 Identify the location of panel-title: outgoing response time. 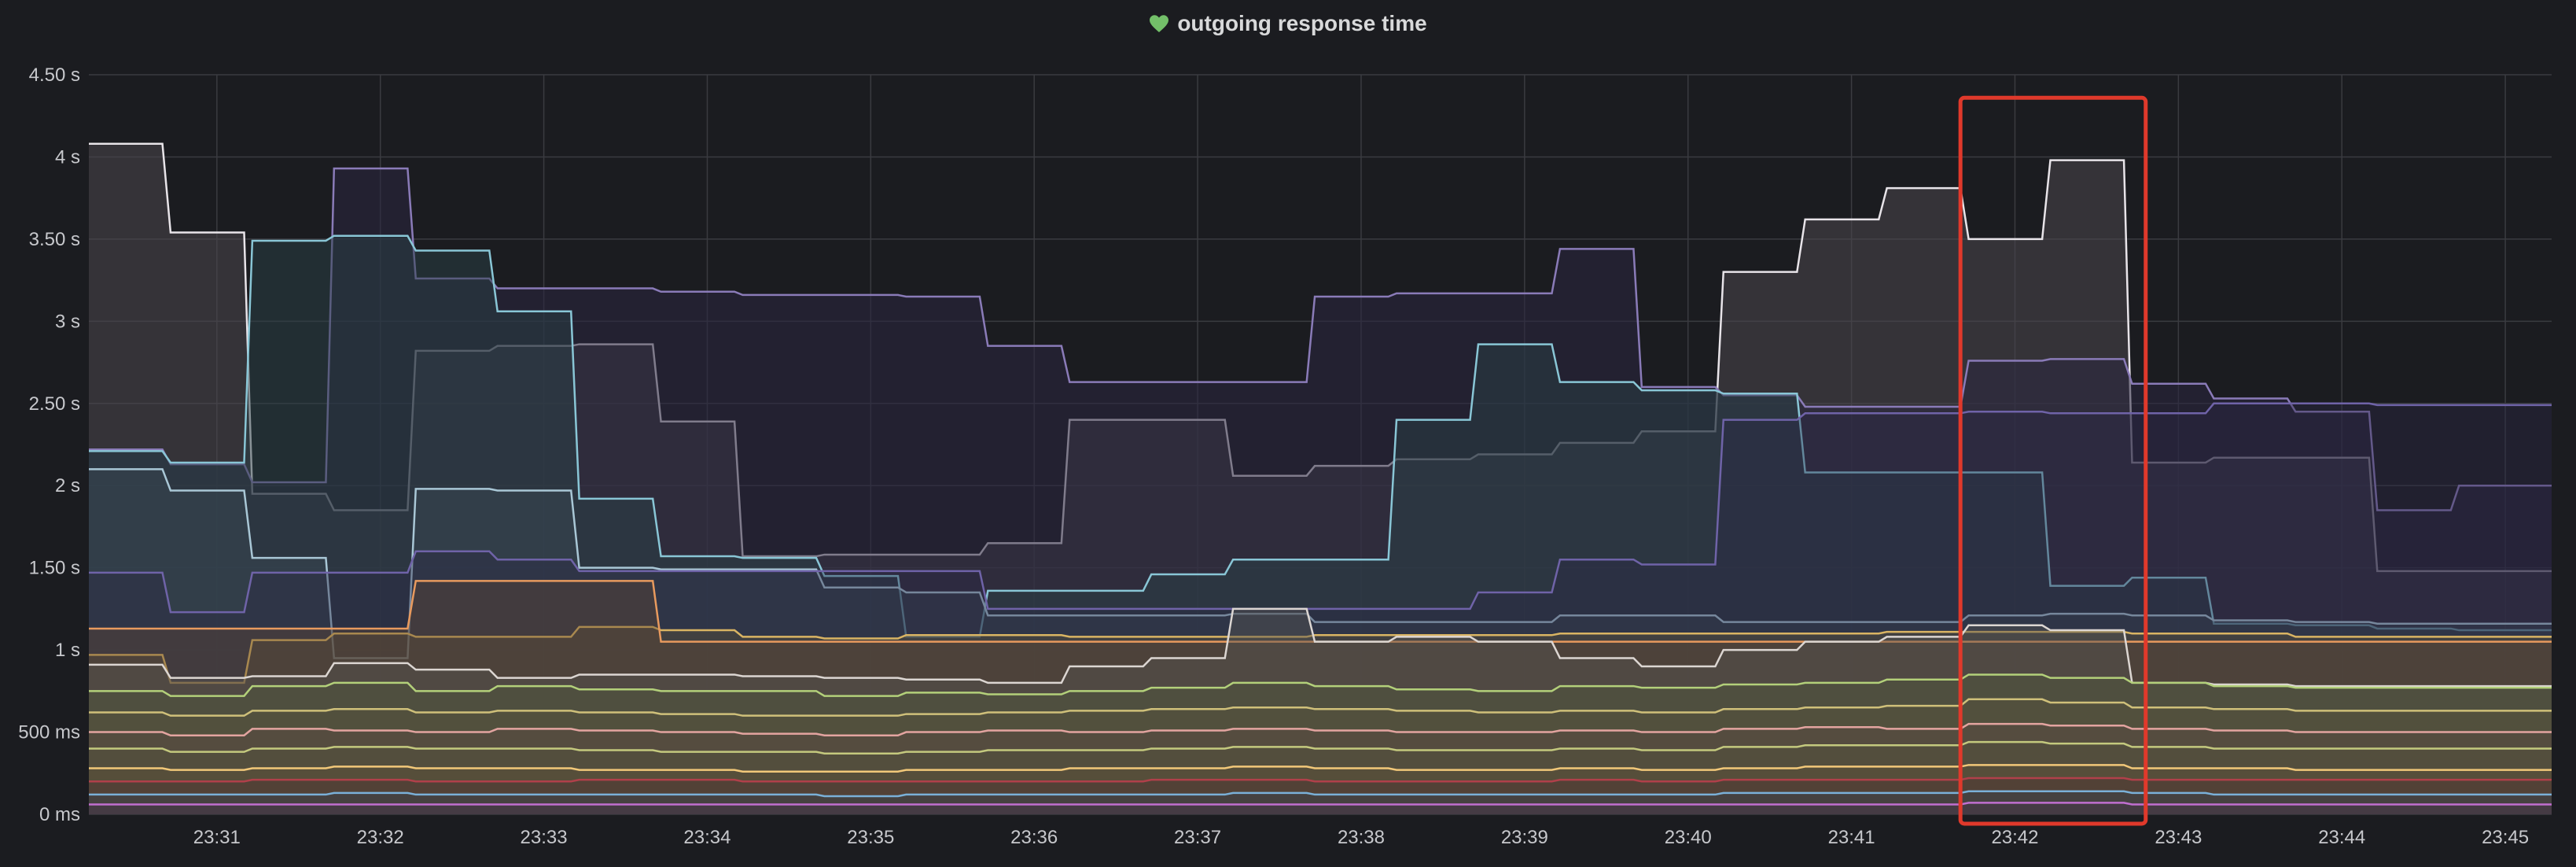
(1302, 23).